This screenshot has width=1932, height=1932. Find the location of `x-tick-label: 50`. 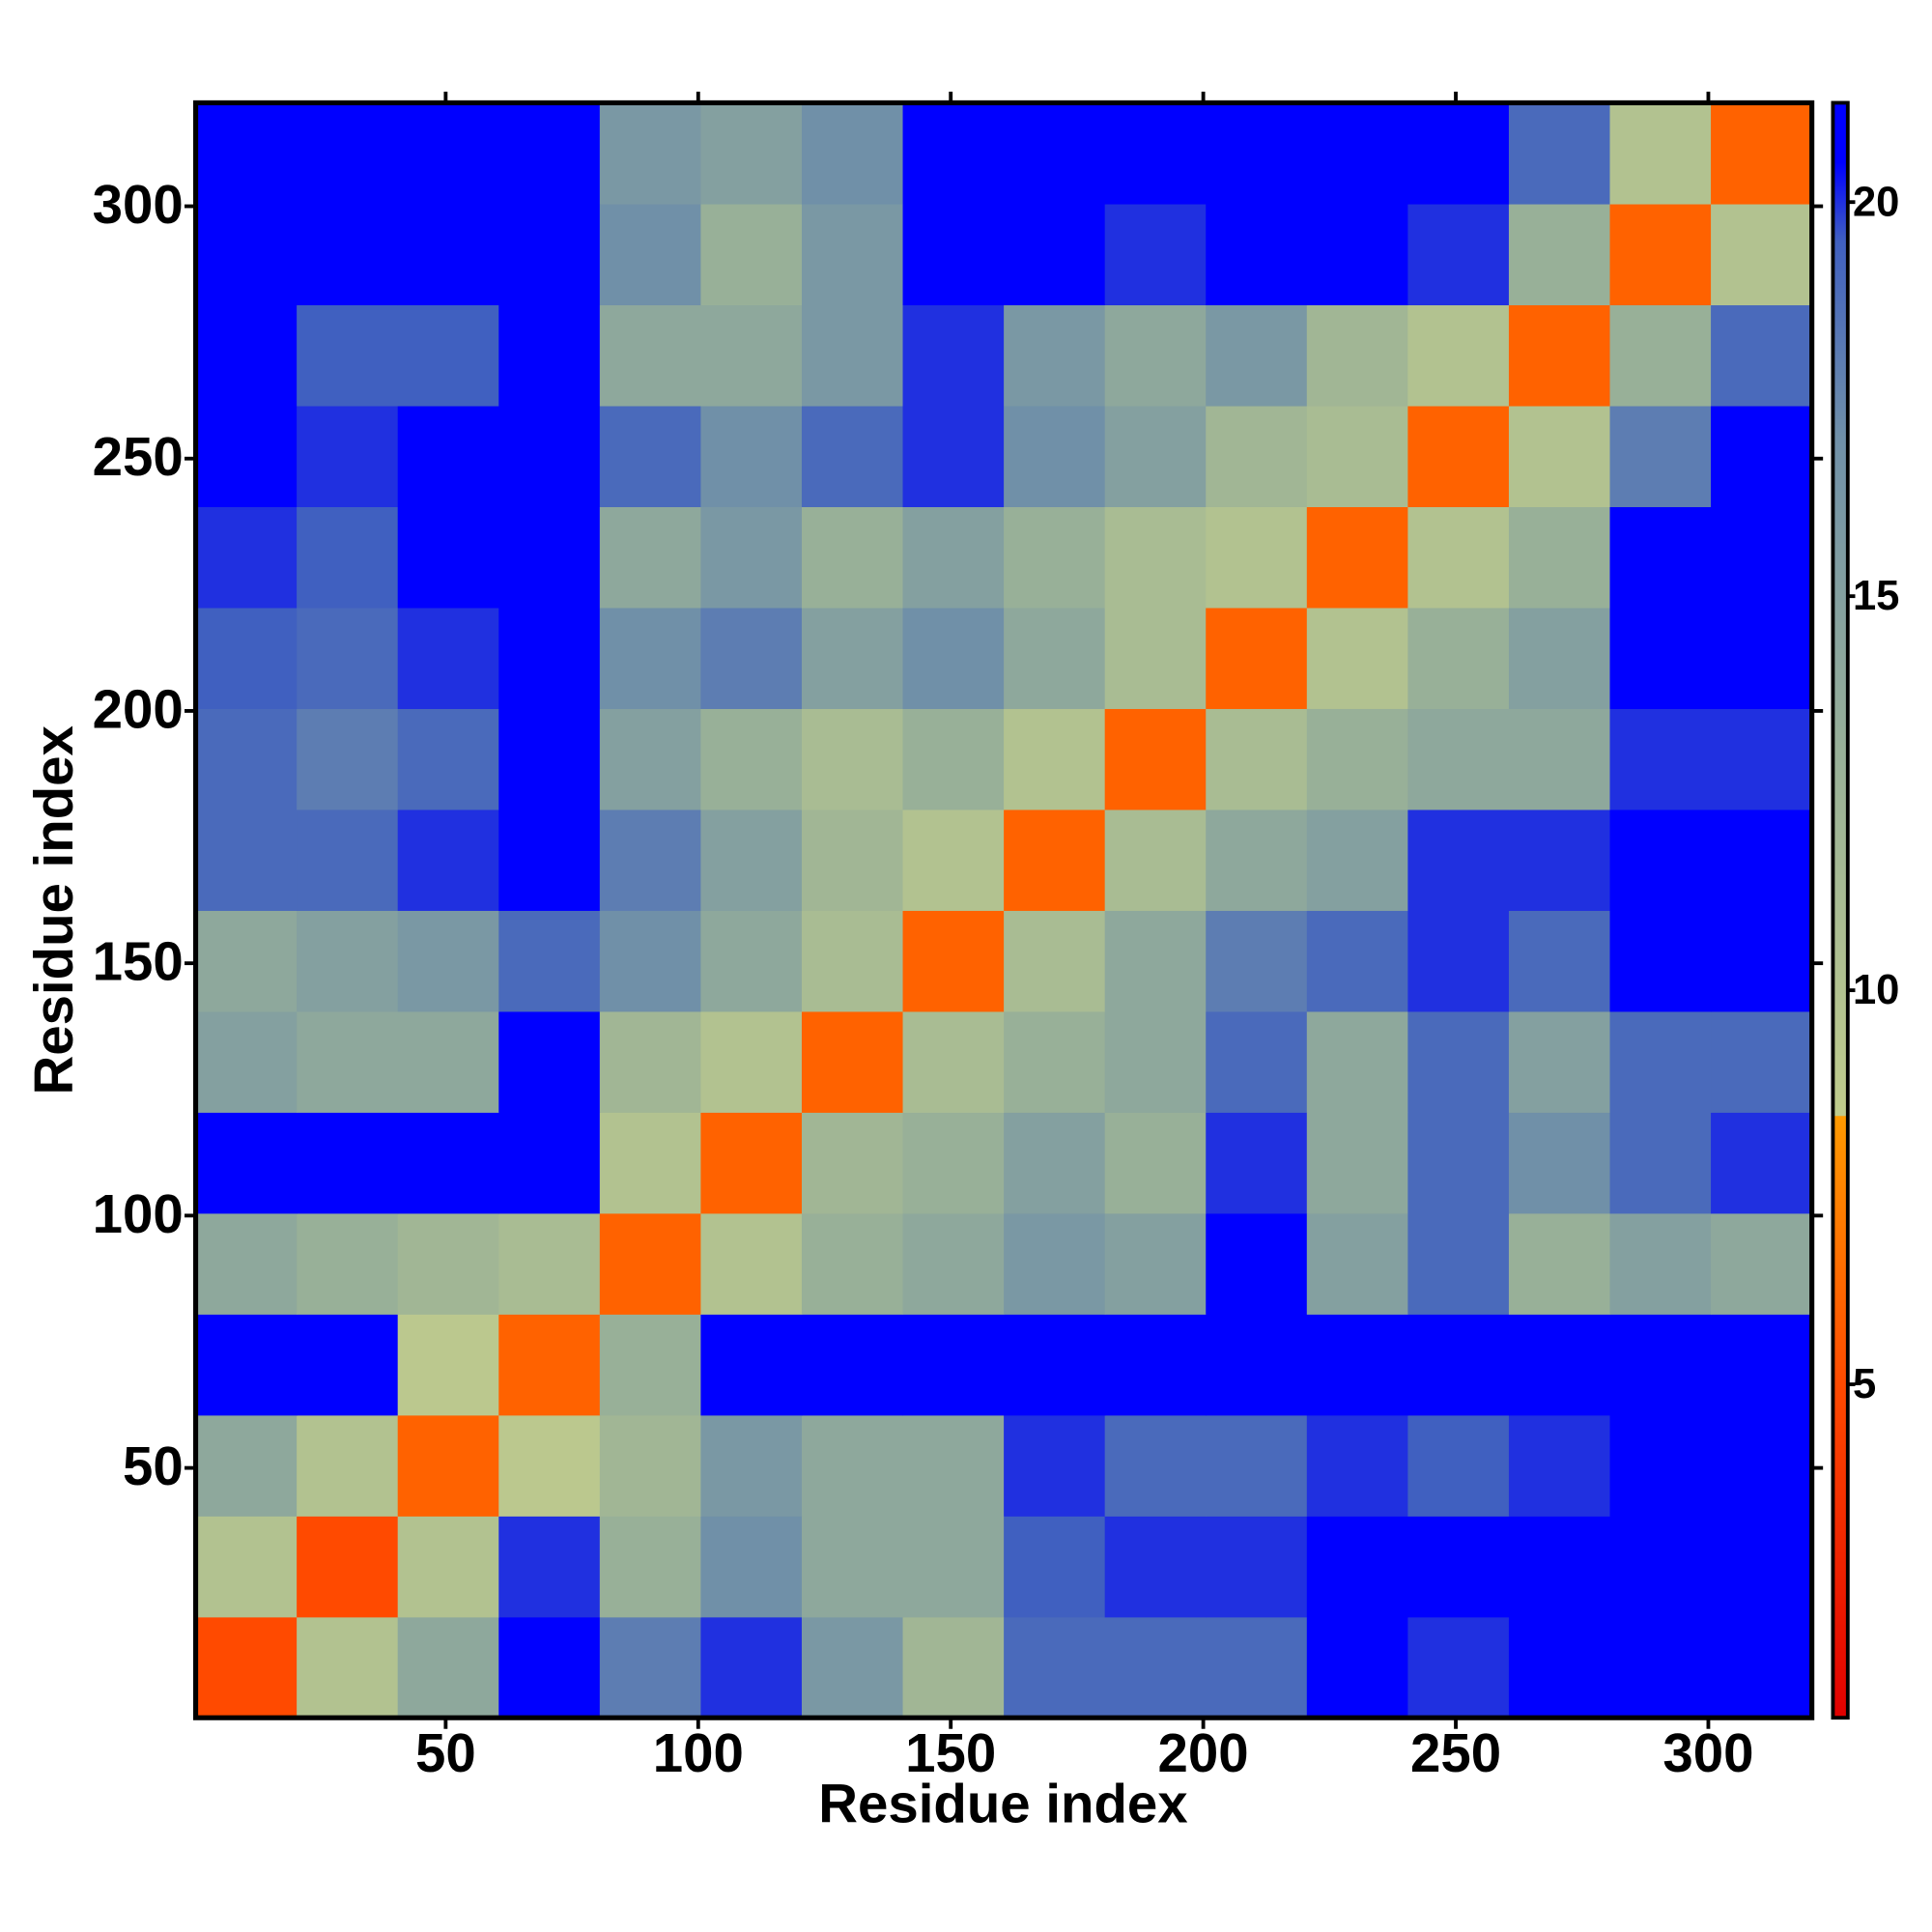

x-tick-label: 50 is located at coordinates (445, 1752).